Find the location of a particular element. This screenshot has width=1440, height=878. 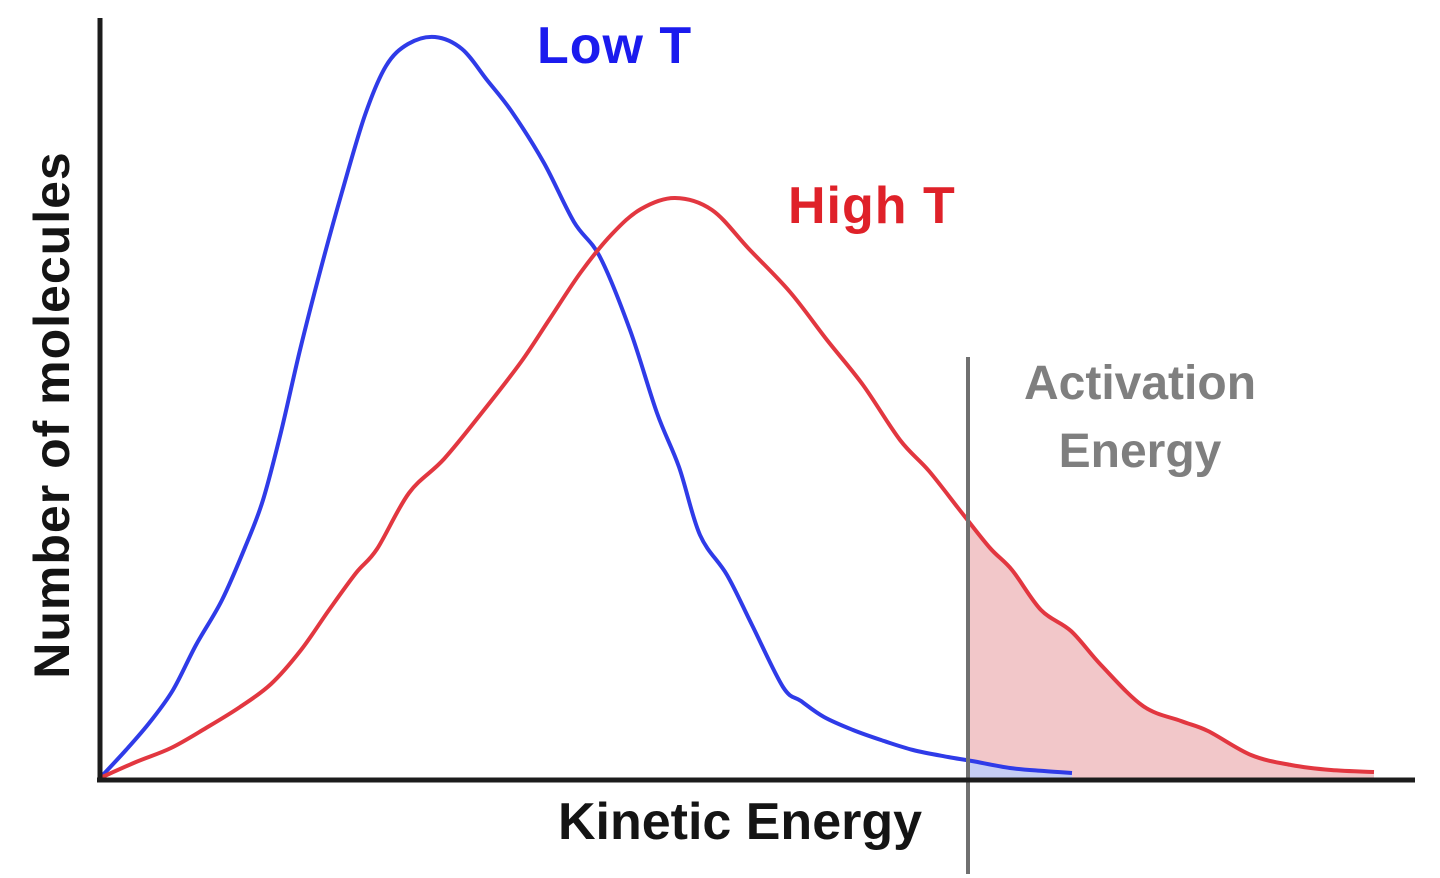

high-t-shaded-area is located at coordinates (1171, 650).